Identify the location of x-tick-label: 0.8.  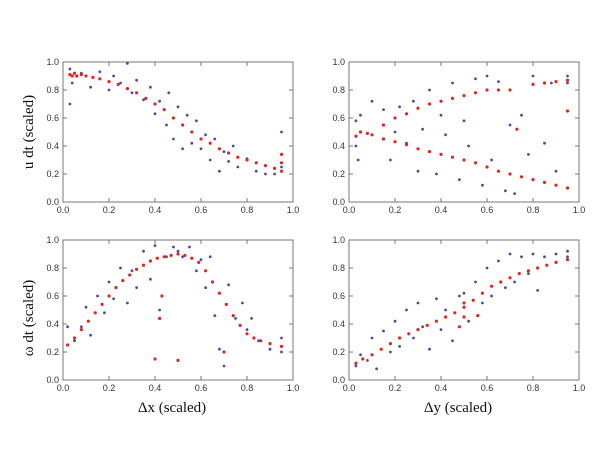
(247, 210).